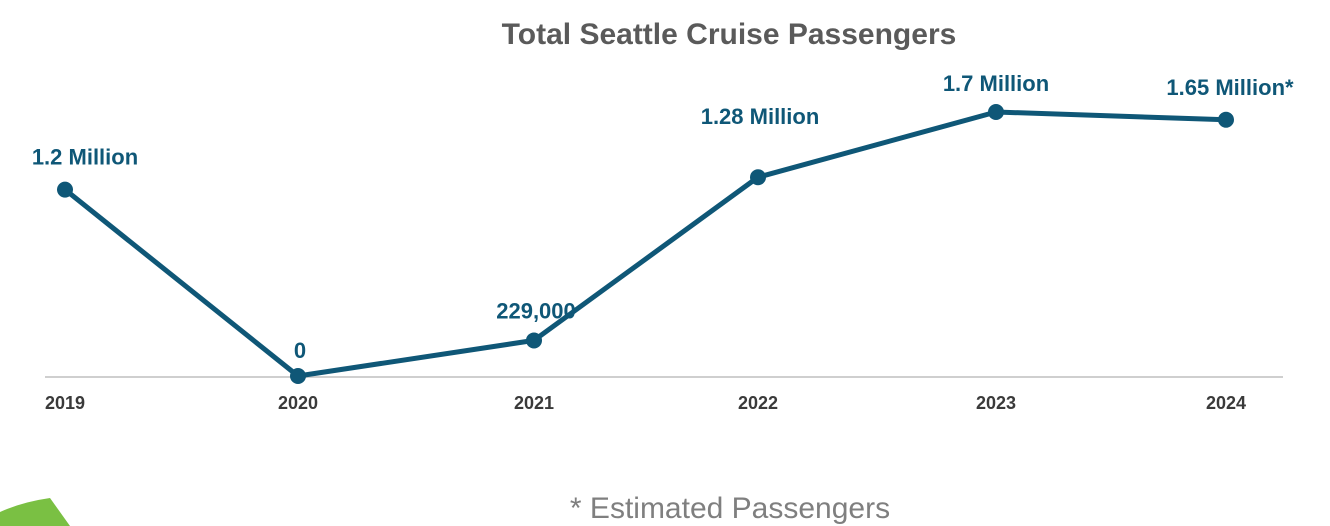  I want to click on data-label-2024: 1.65 Million*, so click(1230, 87).